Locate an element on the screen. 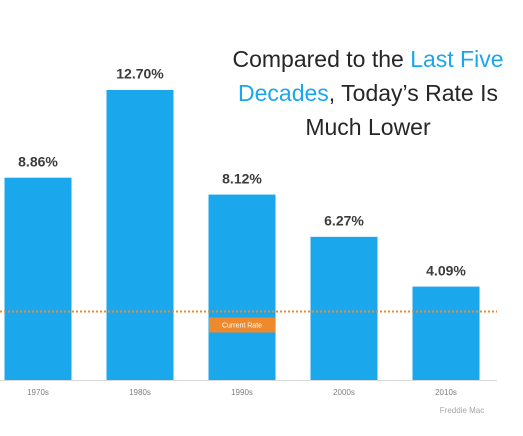 Image resolution: width=523 pixels, height=436 pixels. value-label: 6.27% is located at coordinates (344, 221).